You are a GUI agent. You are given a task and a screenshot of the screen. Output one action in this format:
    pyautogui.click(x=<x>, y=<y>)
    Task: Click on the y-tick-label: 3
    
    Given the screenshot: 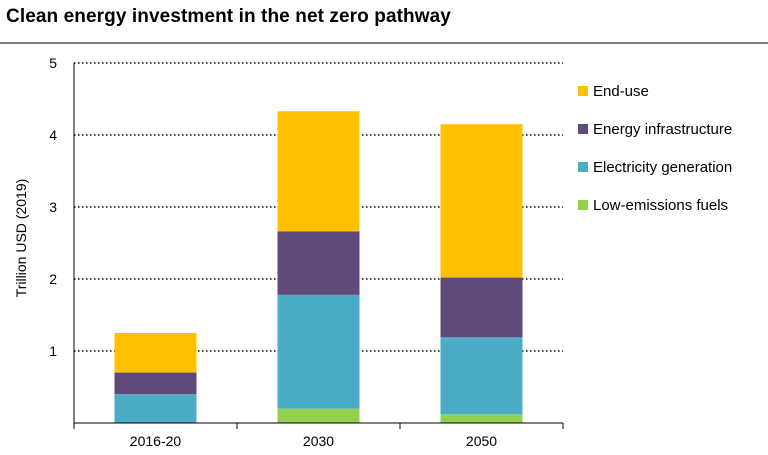 What is the action you would take?
    pyautogui.click(x=53, y=207)
    